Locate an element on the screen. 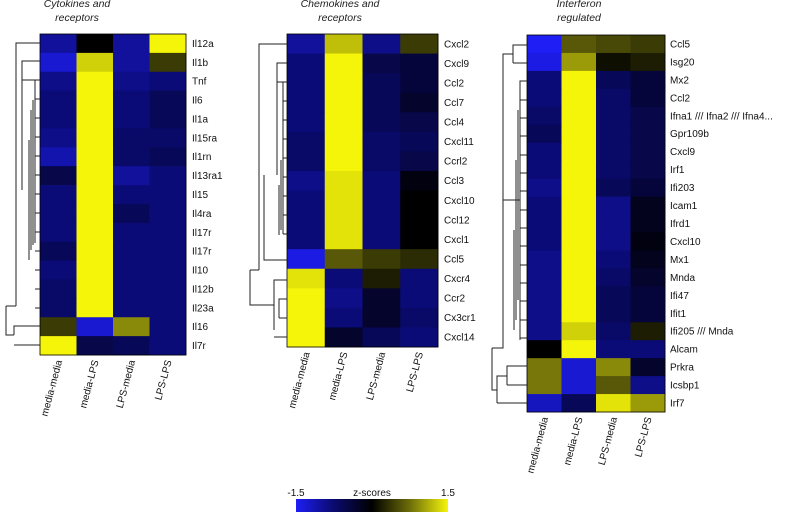 The height and width of the screenshot is (512, 785). heat-cell-il23a-lps-lps is located at coordinates (168, 308).